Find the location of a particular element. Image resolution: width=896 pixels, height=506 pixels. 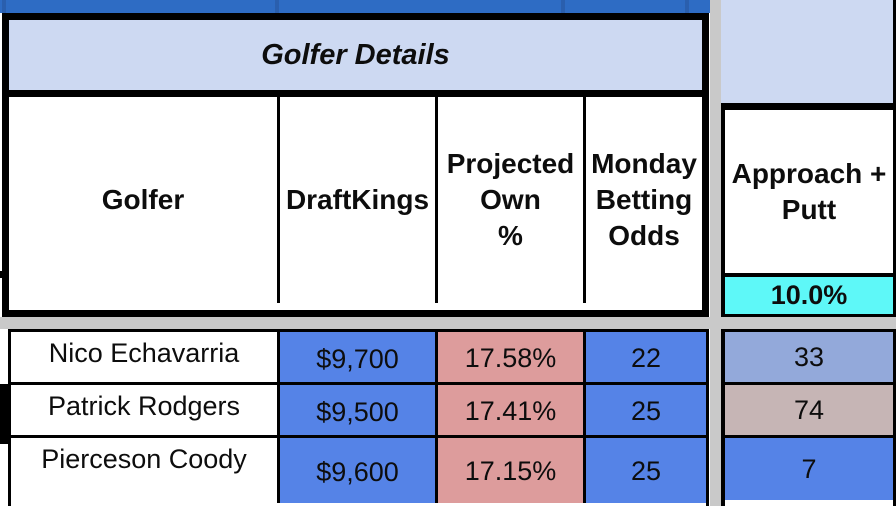

gridline-stub is located at coordinates (3, 274).